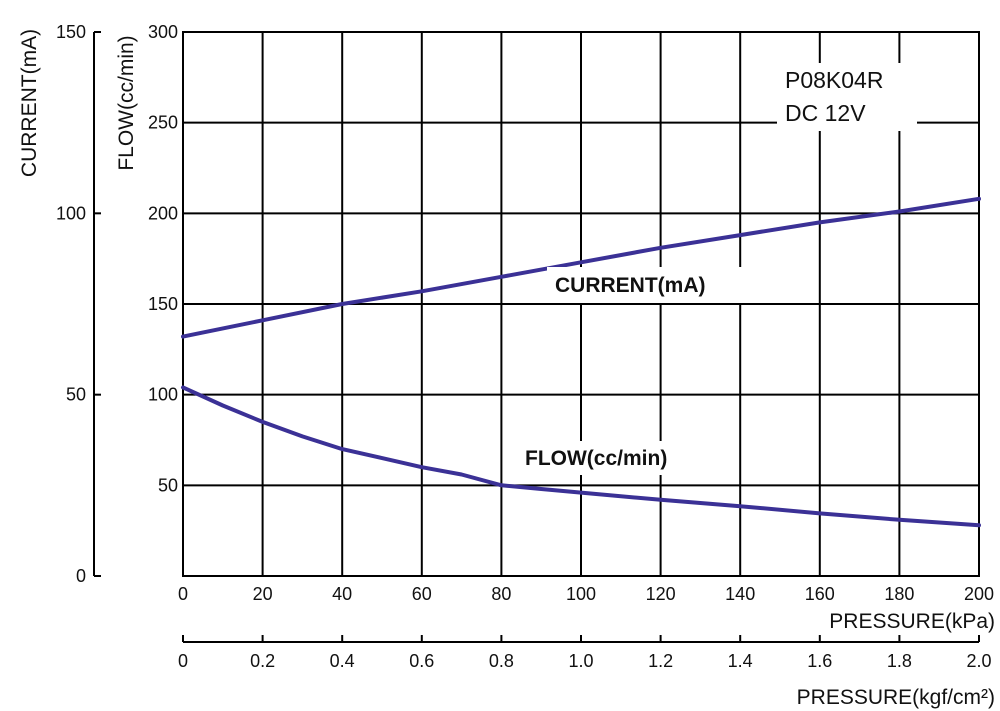 This screenshot has width=1000, height=711. What do you see at coordinates (126, 102) in the screenshot?
I see `y-axis-title-flow: FLOW(cc/min)` at bounding box center [126, 102].